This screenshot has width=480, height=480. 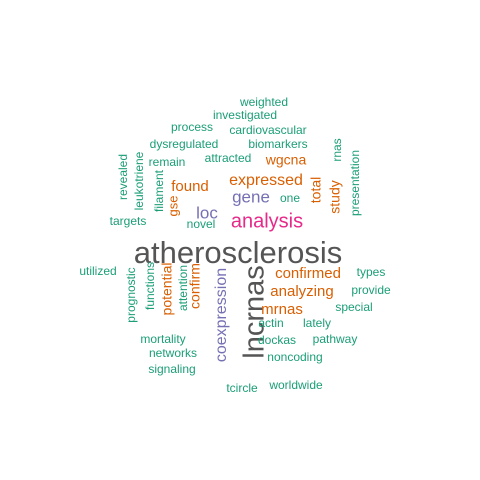 What do you see at coordinates (251, 196) in the screenshot?
I see `word-gene: gene` at bounding box center [251, 196].